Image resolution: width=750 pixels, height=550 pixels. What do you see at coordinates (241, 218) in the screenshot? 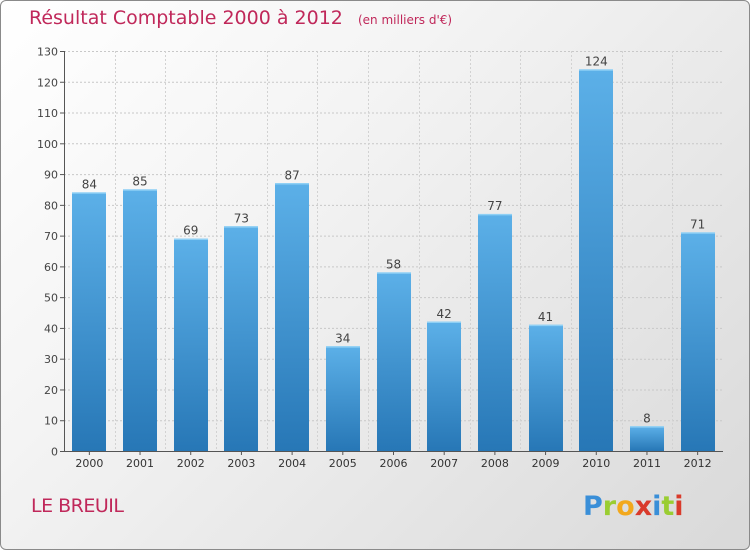
I see `data-label: 73` at bounding box center [241, 218].